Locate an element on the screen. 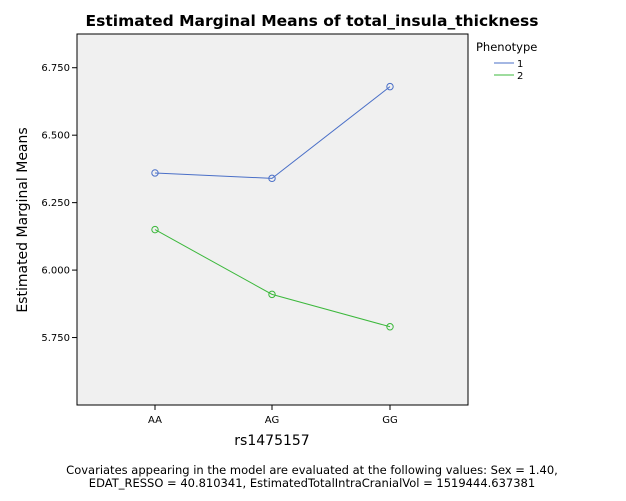 The width and height of the screenshot is (626, 501). x-axis-ticks: AA AG GG is located at coordinates (273, 415).